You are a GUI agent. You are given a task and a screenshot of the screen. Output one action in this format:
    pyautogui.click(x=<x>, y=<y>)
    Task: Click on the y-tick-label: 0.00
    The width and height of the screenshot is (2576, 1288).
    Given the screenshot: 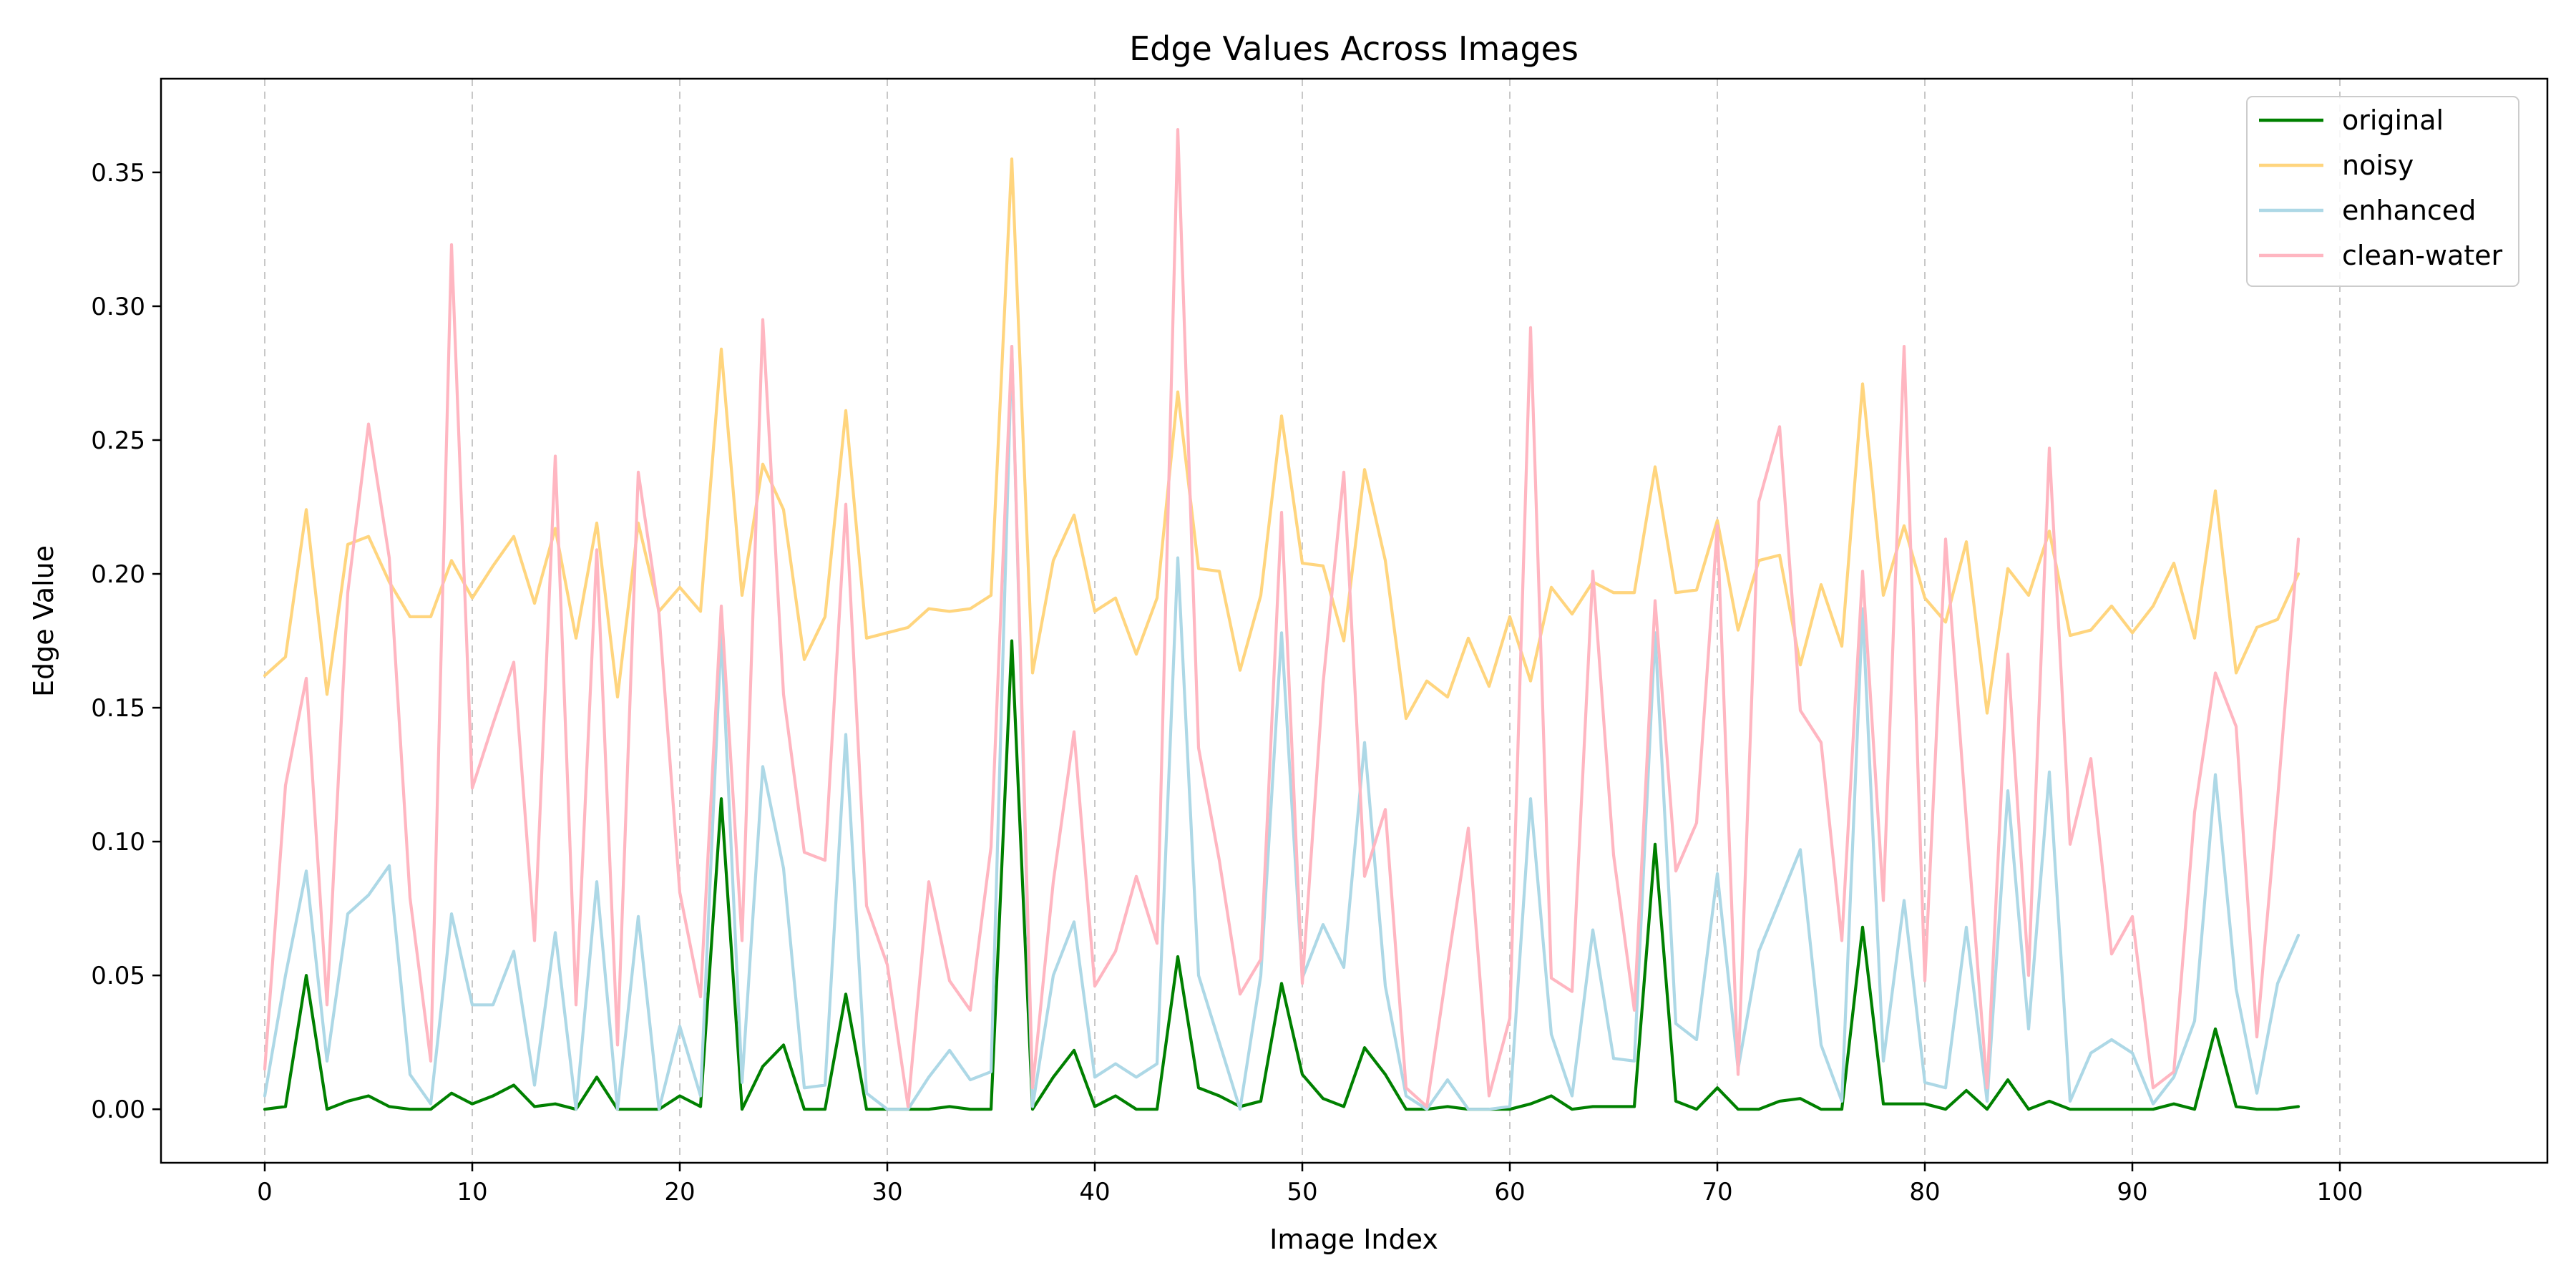 What is the action you would take?
    pyautogui.click(x=118, y=1110)
    